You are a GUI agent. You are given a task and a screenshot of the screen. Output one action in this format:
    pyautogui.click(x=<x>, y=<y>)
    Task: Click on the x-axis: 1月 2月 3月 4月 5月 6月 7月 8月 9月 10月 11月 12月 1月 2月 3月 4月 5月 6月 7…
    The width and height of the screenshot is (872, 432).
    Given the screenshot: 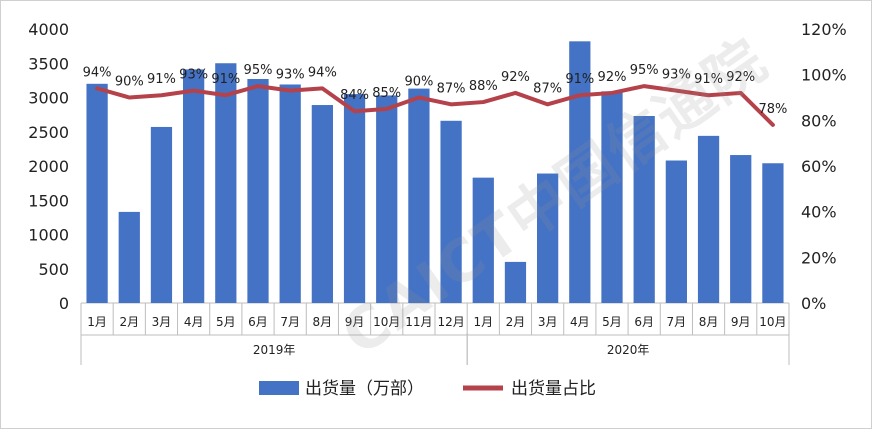 What is the action you would take?
    pyautogui.click(x=435, y=334)
    